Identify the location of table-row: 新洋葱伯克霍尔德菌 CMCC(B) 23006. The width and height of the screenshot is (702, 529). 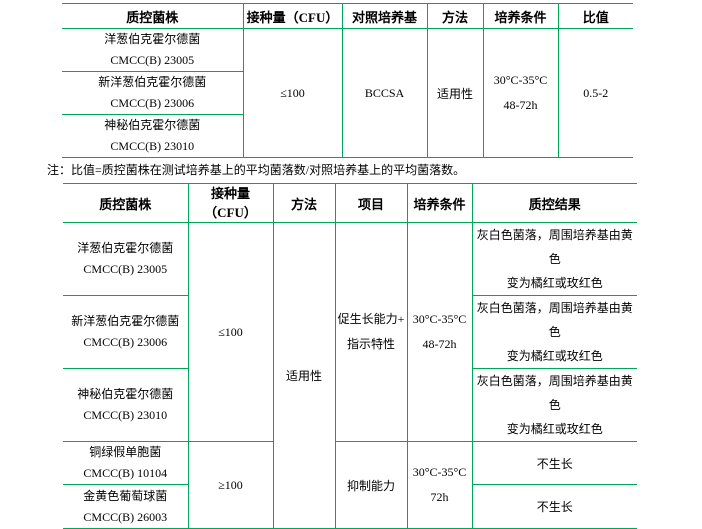
(347, 93).